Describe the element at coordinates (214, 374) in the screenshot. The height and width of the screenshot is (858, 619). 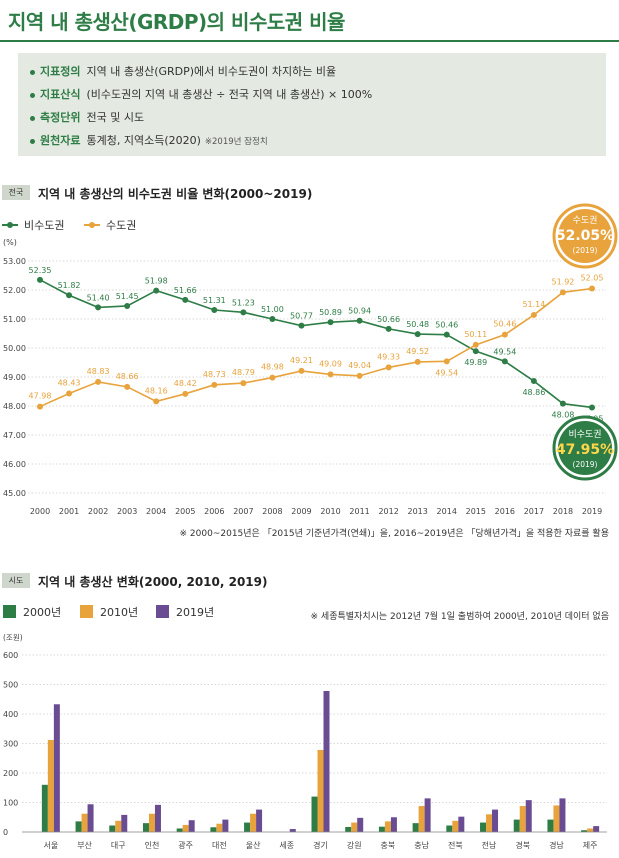
I see `data-label: 48.73` at that location.